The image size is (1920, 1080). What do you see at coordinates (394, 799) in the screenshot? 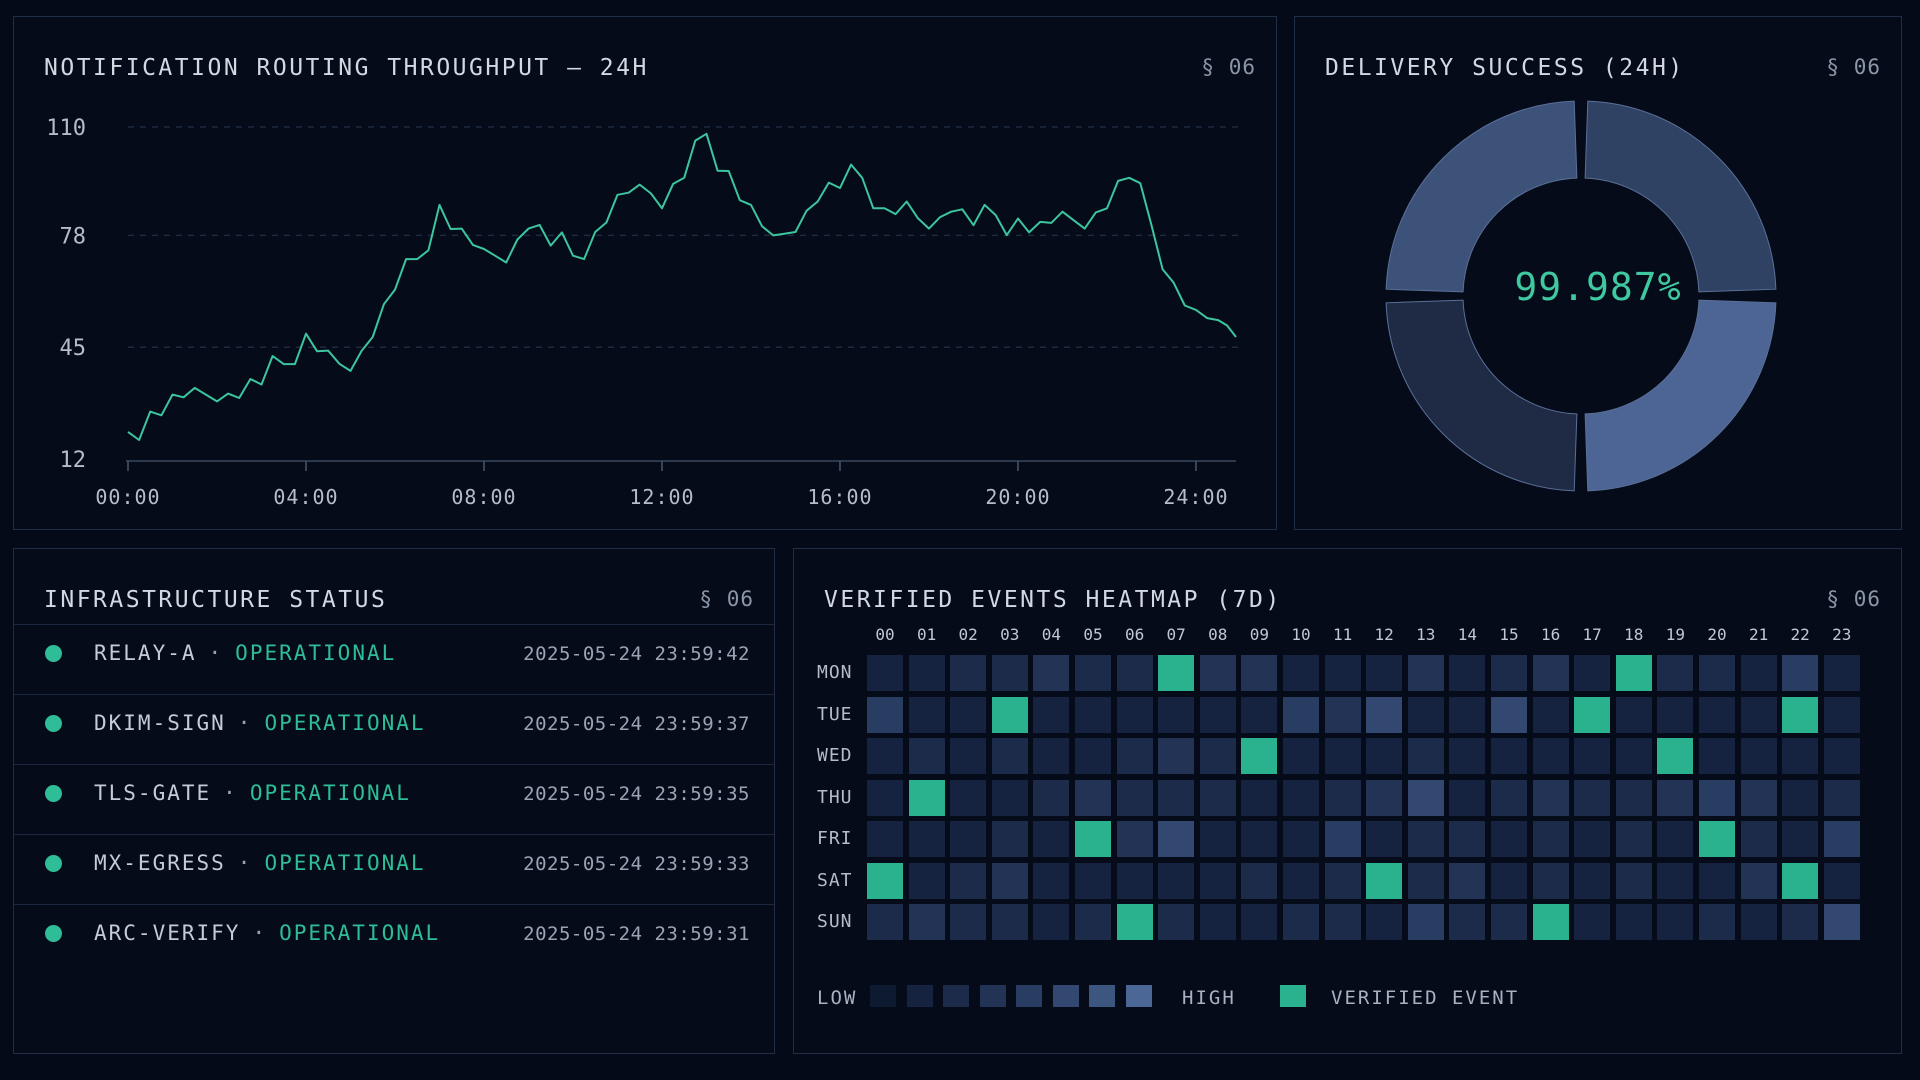
I see `status-row: TLS-GATE · OPERATIONAL 2025-05-24 23:59:35` at bounding box center [394, 799].